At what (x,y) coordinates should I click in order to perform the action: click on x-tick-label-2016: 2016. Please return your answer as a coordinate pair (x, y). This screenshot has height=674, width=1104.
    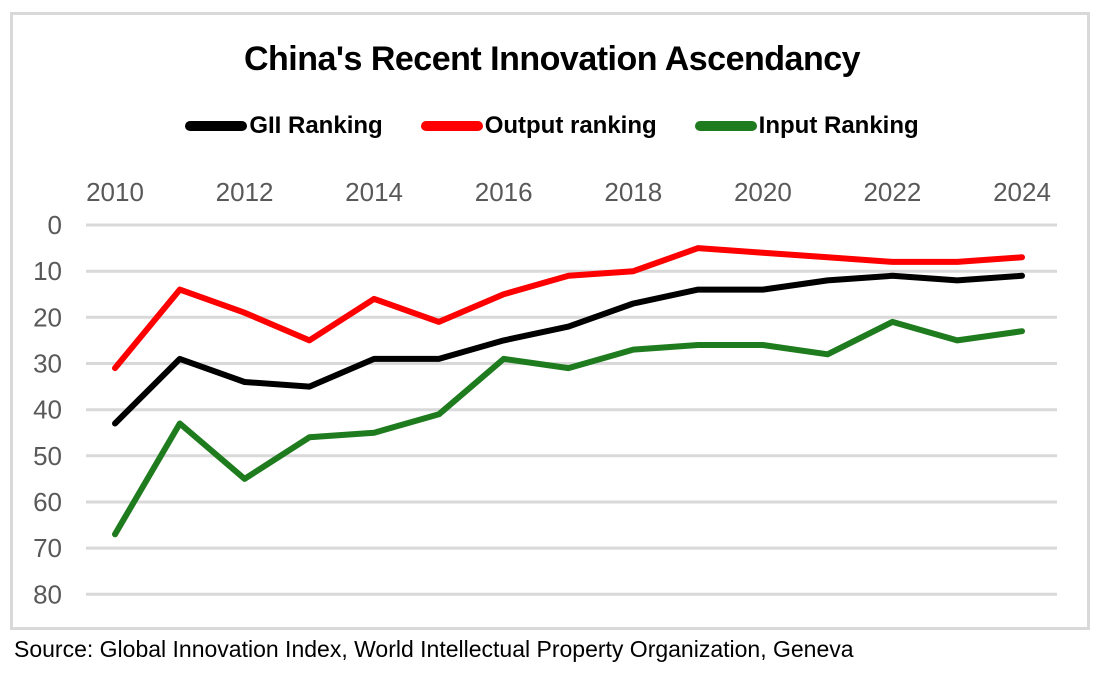
    Looking at the image, I should click on (504, 192).